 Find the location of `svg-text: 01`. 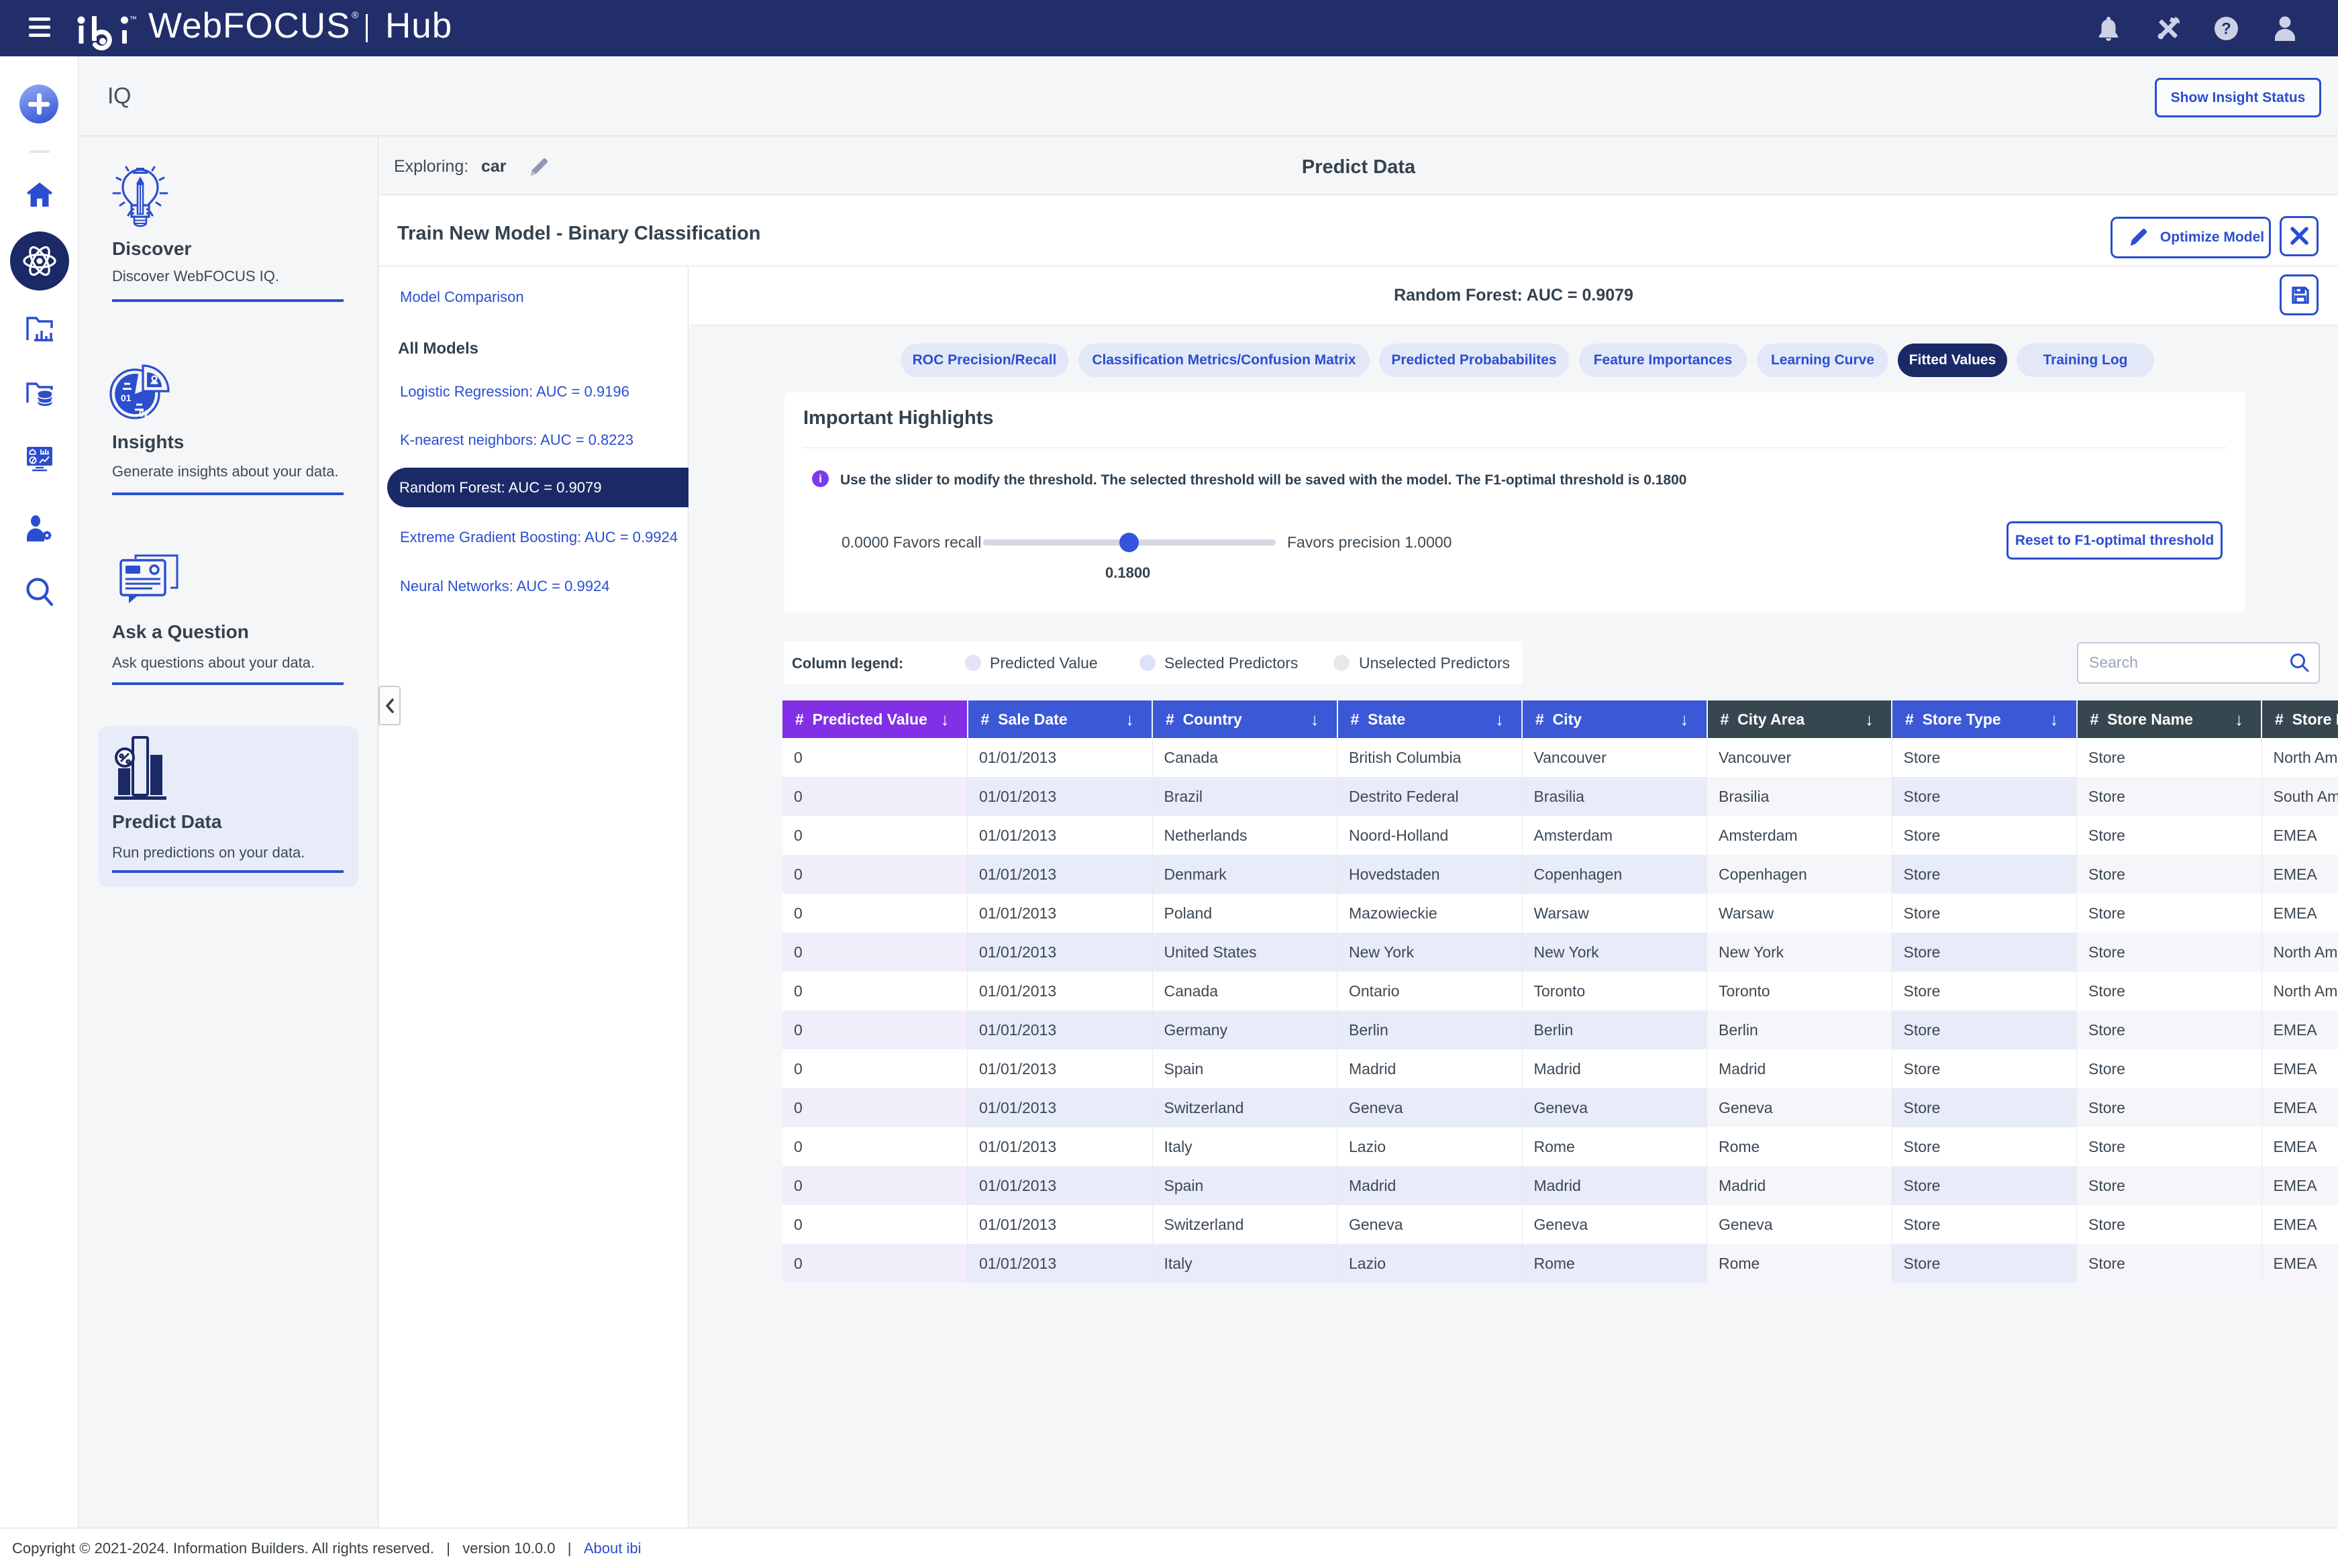

svg-text: 01 is located at coordinates (126, 398).